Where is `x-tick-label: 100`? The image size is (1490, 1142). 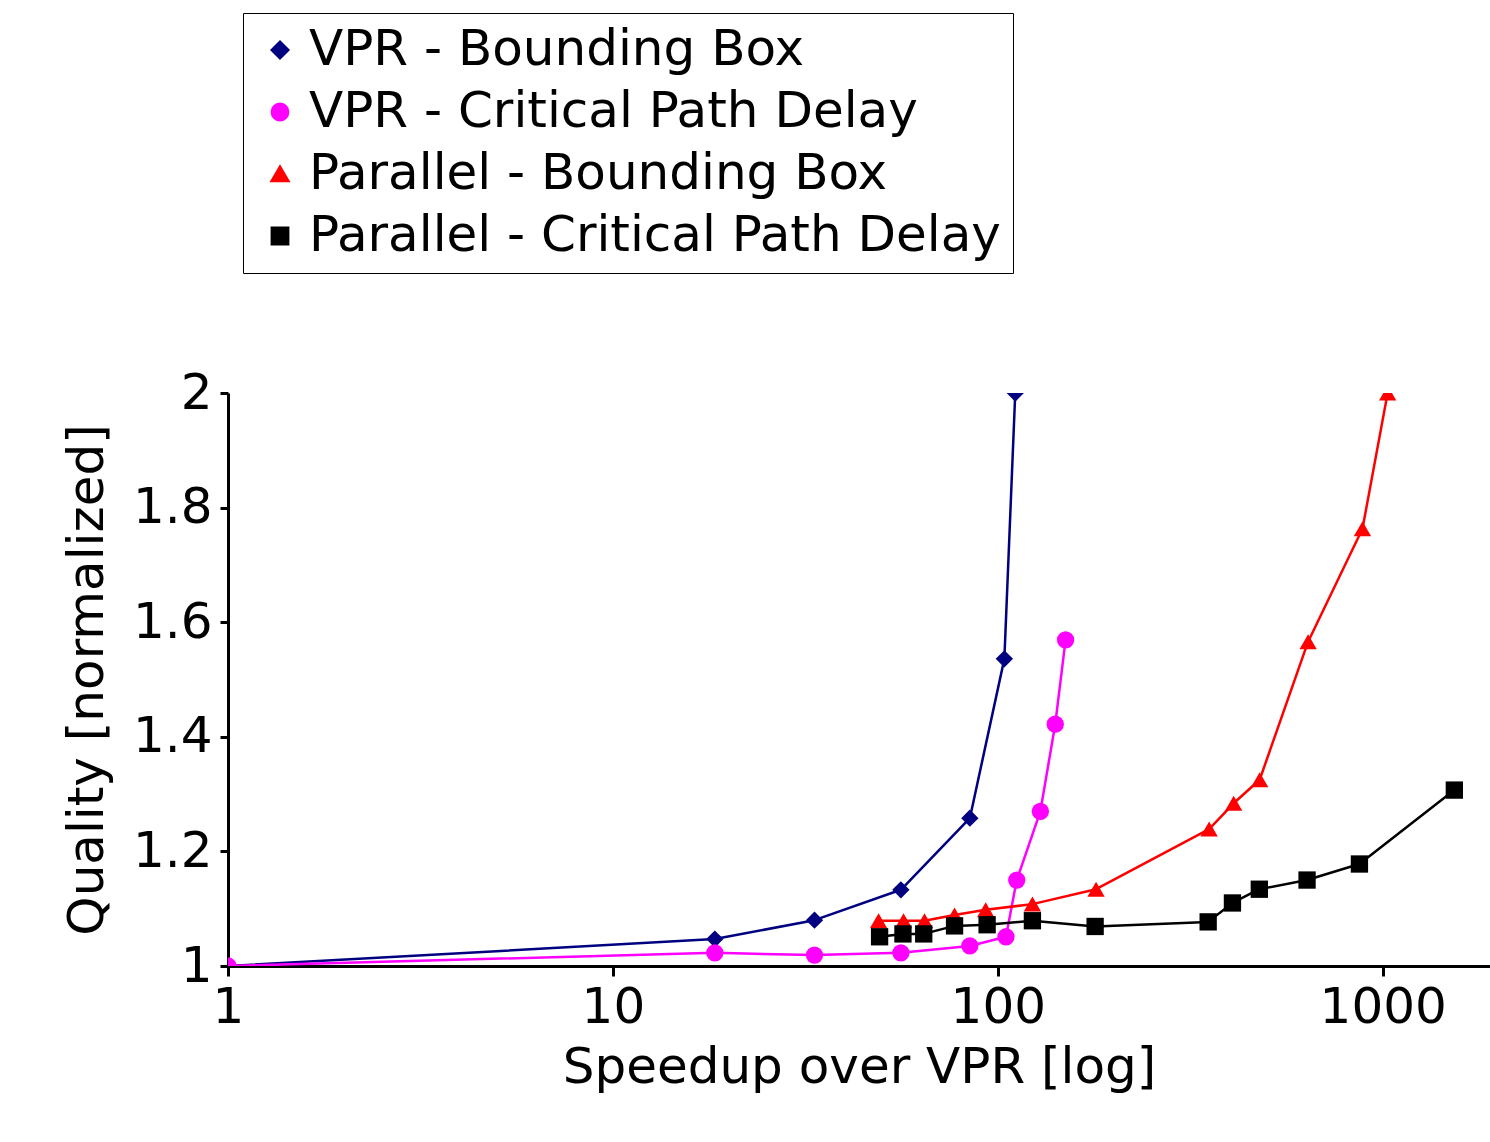 x-tick-label: 100 is located at coordinates (998, 1005).